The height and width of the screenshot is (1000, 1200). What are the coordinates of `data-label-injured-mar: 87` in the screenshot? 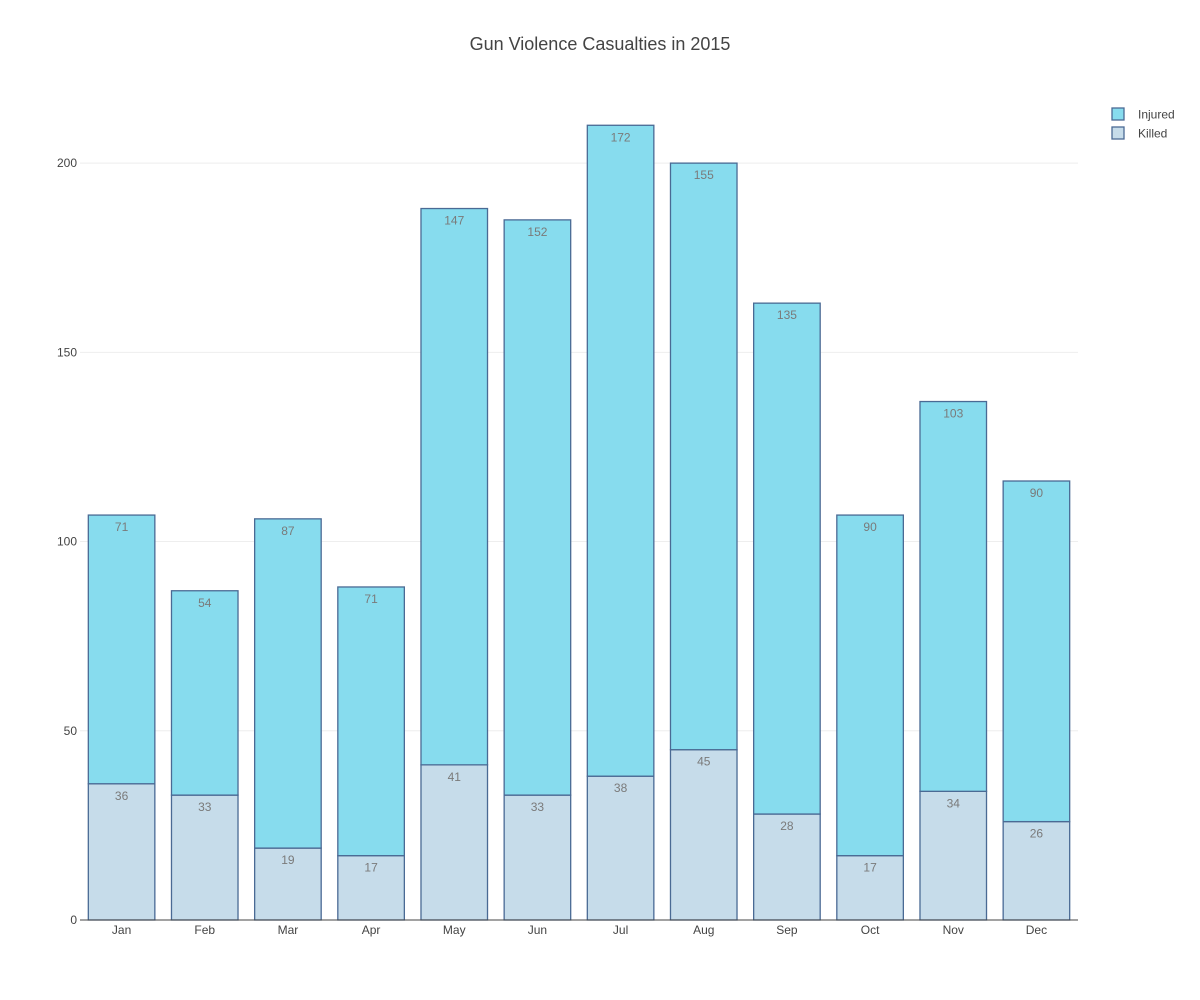 It's located at (288, 531).